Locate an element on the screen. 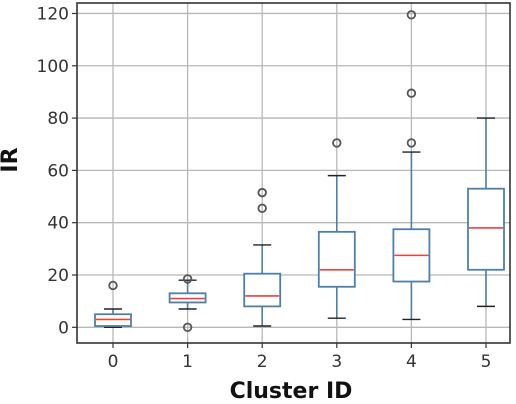 The width and height of the screenshot is (516, 404). x-tick-label: 3 is located at coordinates (336, 362).